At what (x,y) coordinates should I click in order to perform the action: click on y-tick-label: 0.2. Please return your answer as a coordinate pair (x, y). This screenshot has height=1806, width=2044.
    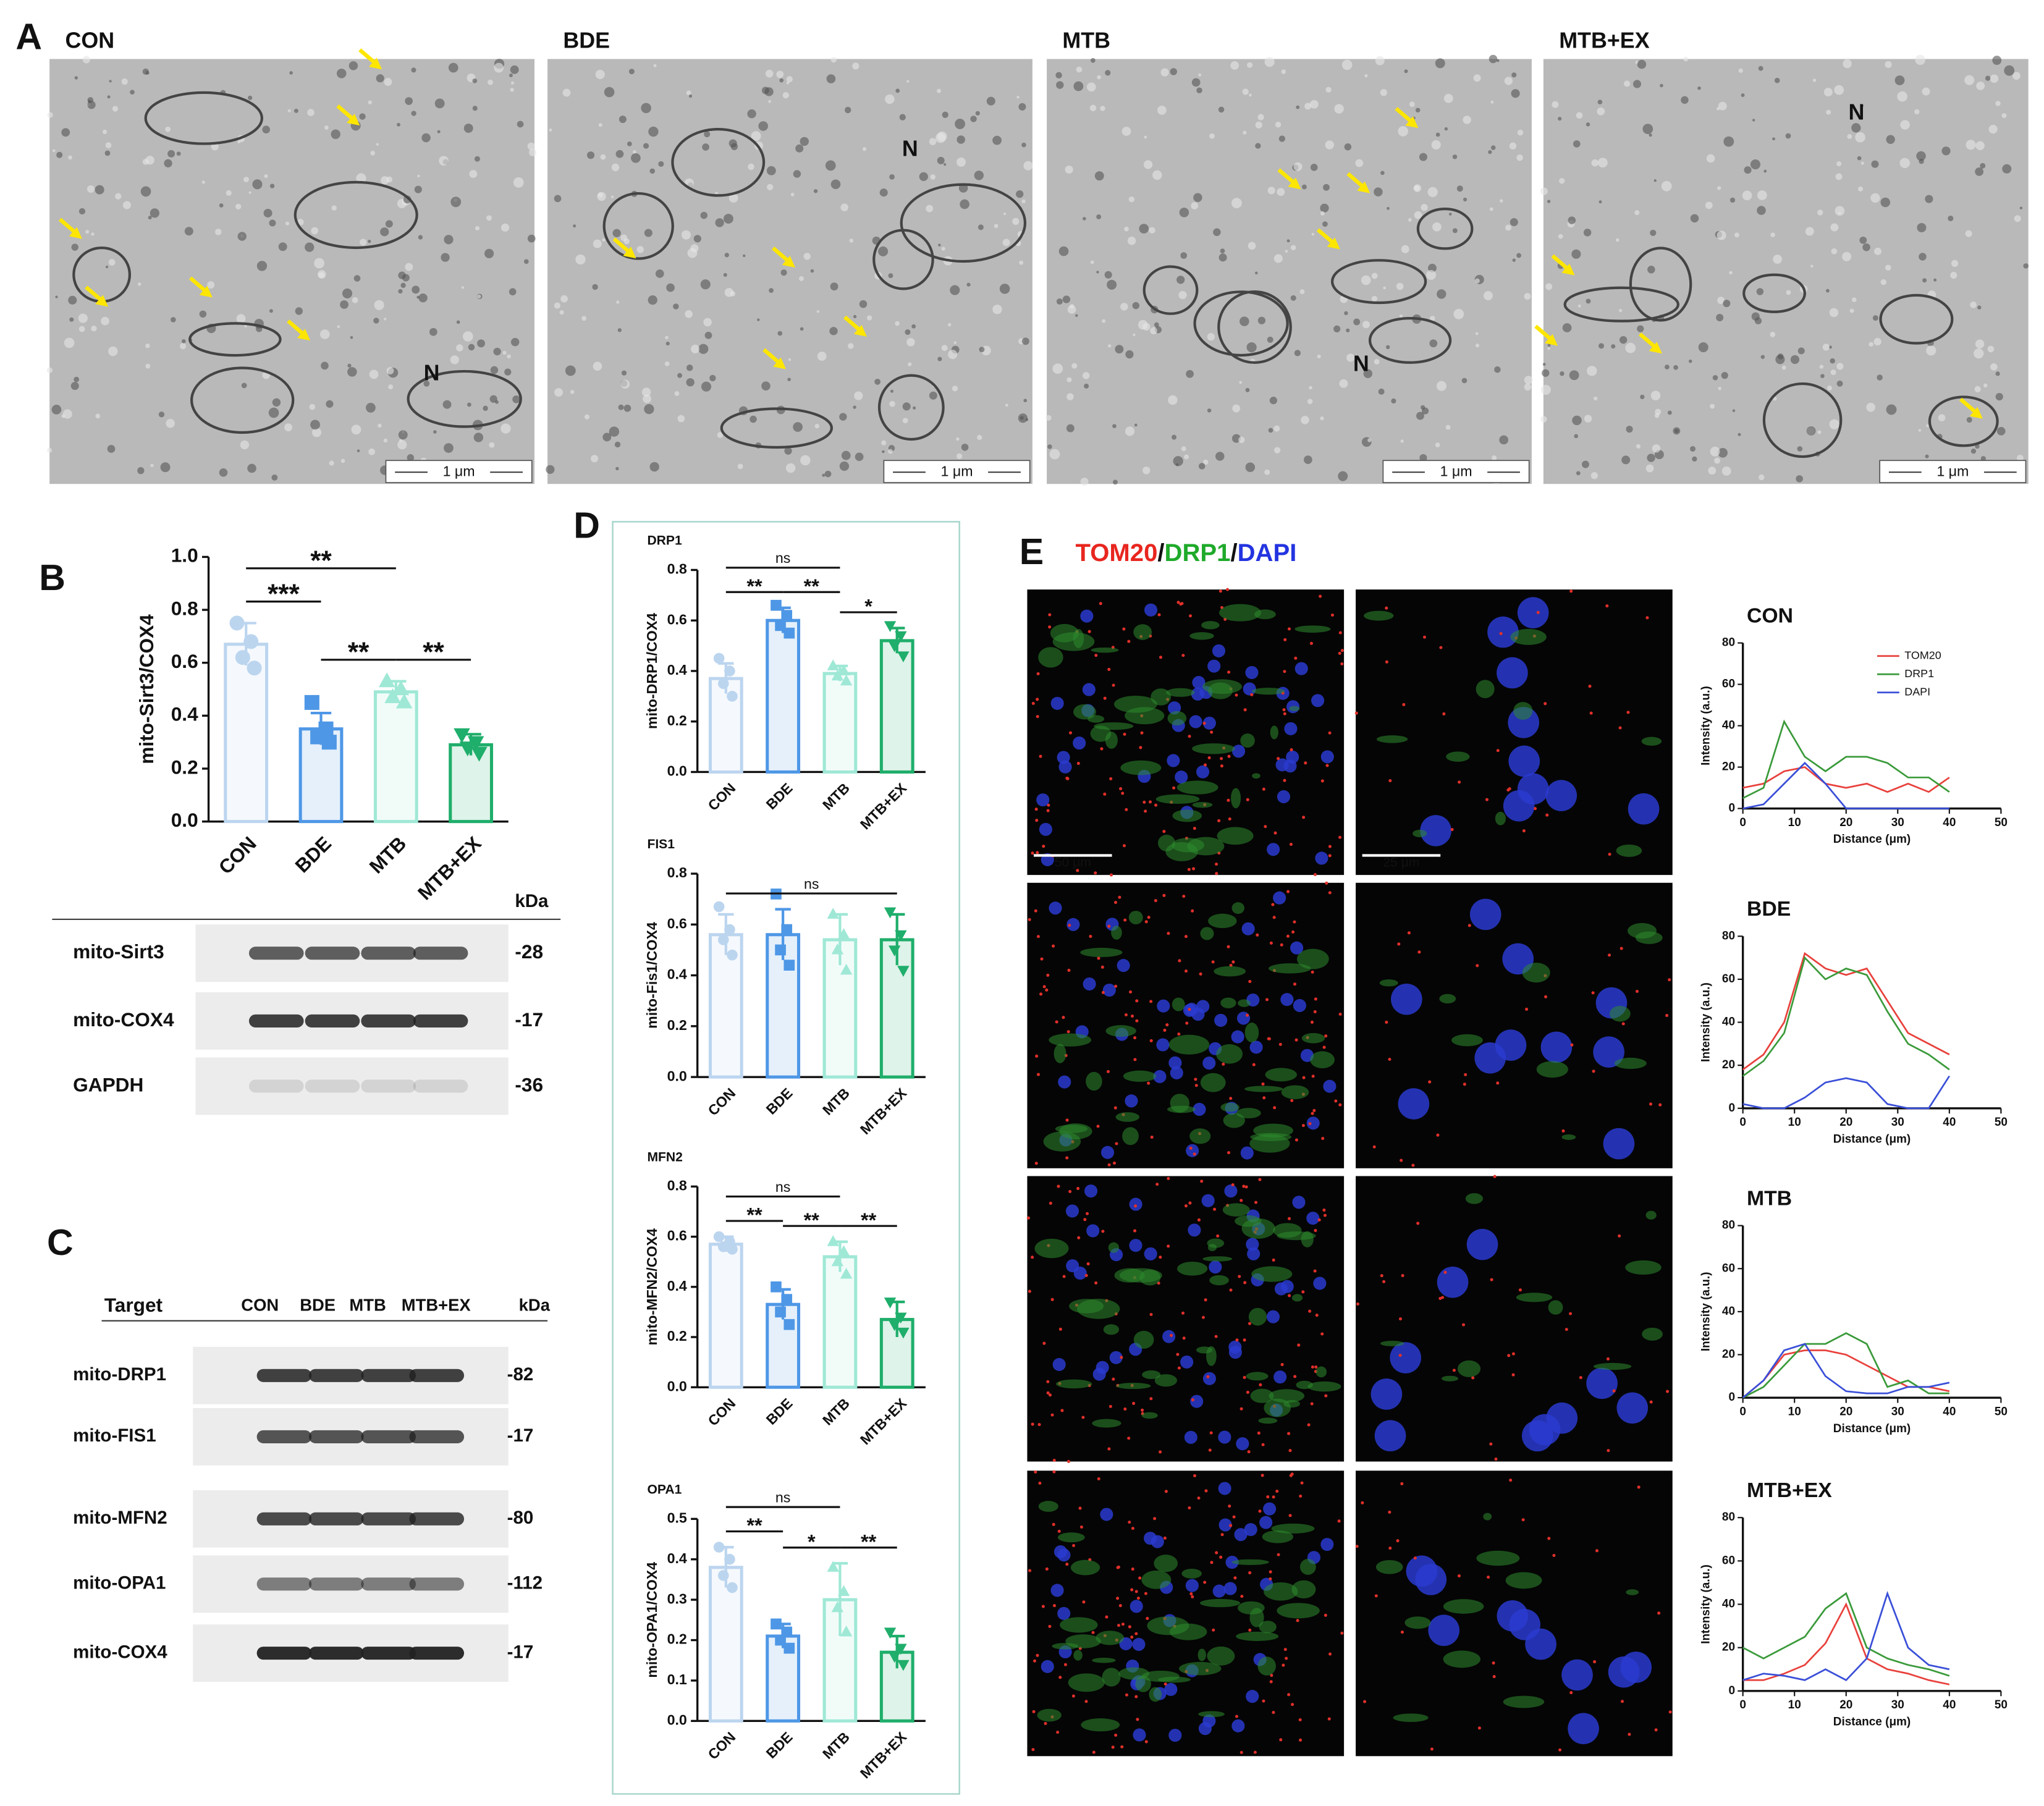
    Looking at the image, I should click on (184, 767).